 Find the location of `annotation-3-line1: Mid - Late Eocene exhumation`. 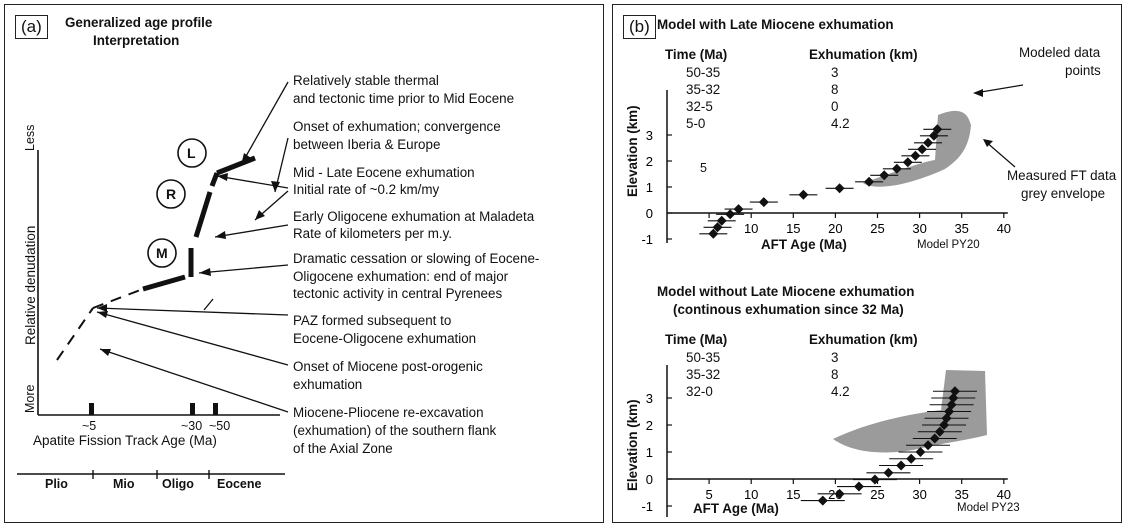

annotation-3-line1: Mid - Late Eocene exhumation is located at coordinates (384, 172).